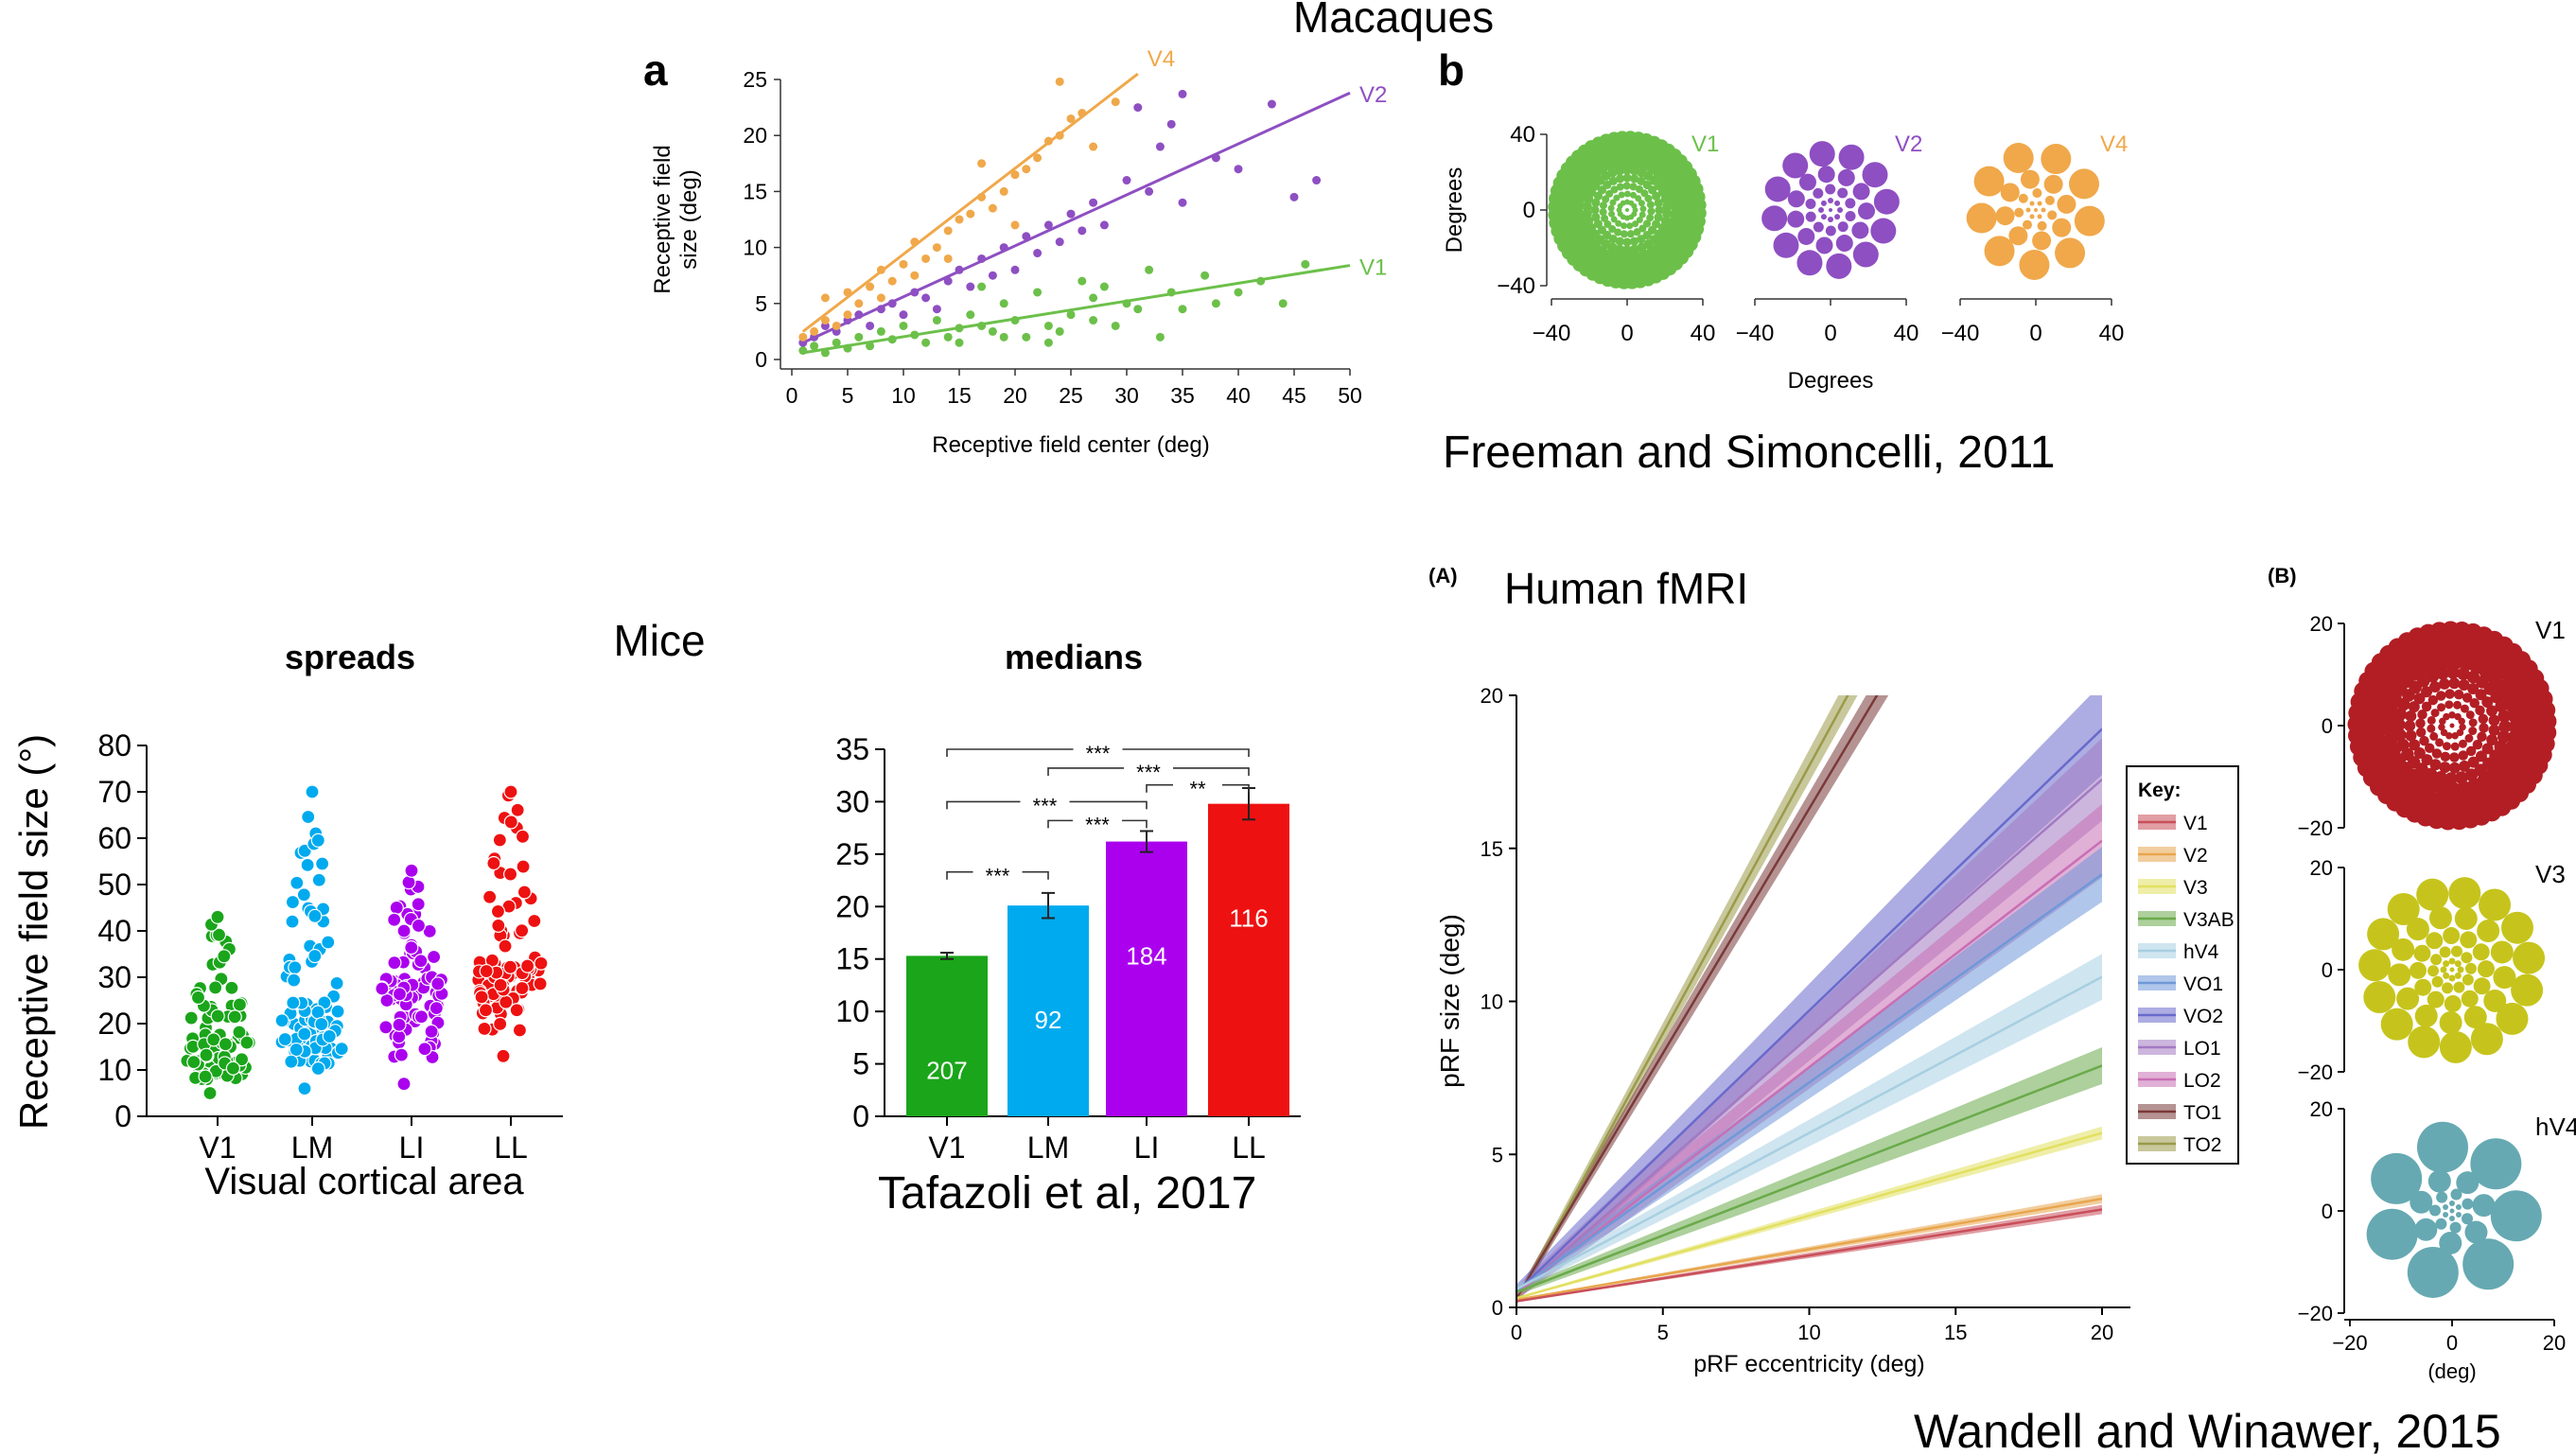  Describe the element at coordinates (1098, 824) in the screenshot. I see `significance-label: ***` at that location.